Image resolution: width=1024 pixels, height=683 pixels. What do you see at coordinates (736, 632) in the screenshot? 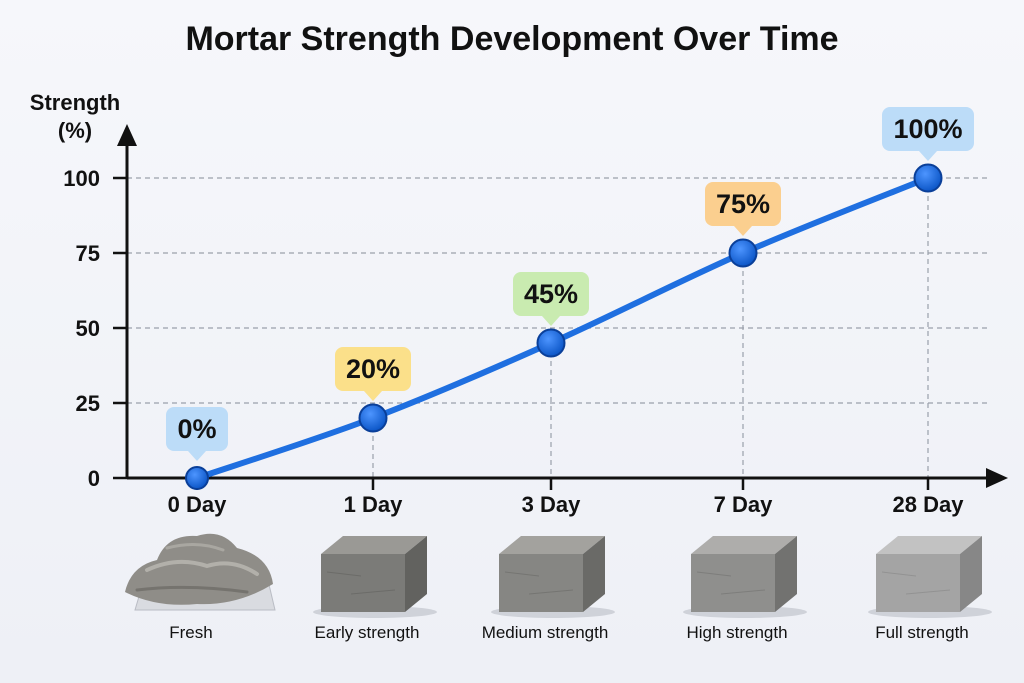
I see `stage-label: High strength` at bounding box center [736, 632].